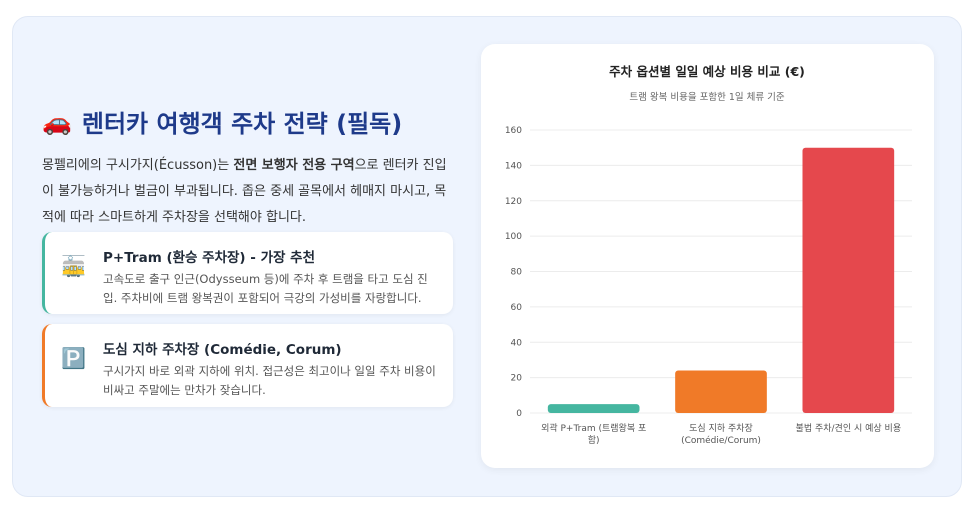  I want to click on chart-subtitle: 트램 왕복 비용을 포함한 1일 체류 기준, so click(707, 97).